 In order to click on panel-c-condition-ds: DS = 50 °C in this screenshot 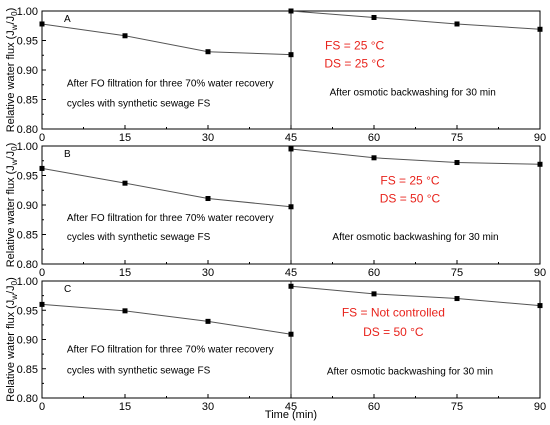, I will do `click(393, 332)`.